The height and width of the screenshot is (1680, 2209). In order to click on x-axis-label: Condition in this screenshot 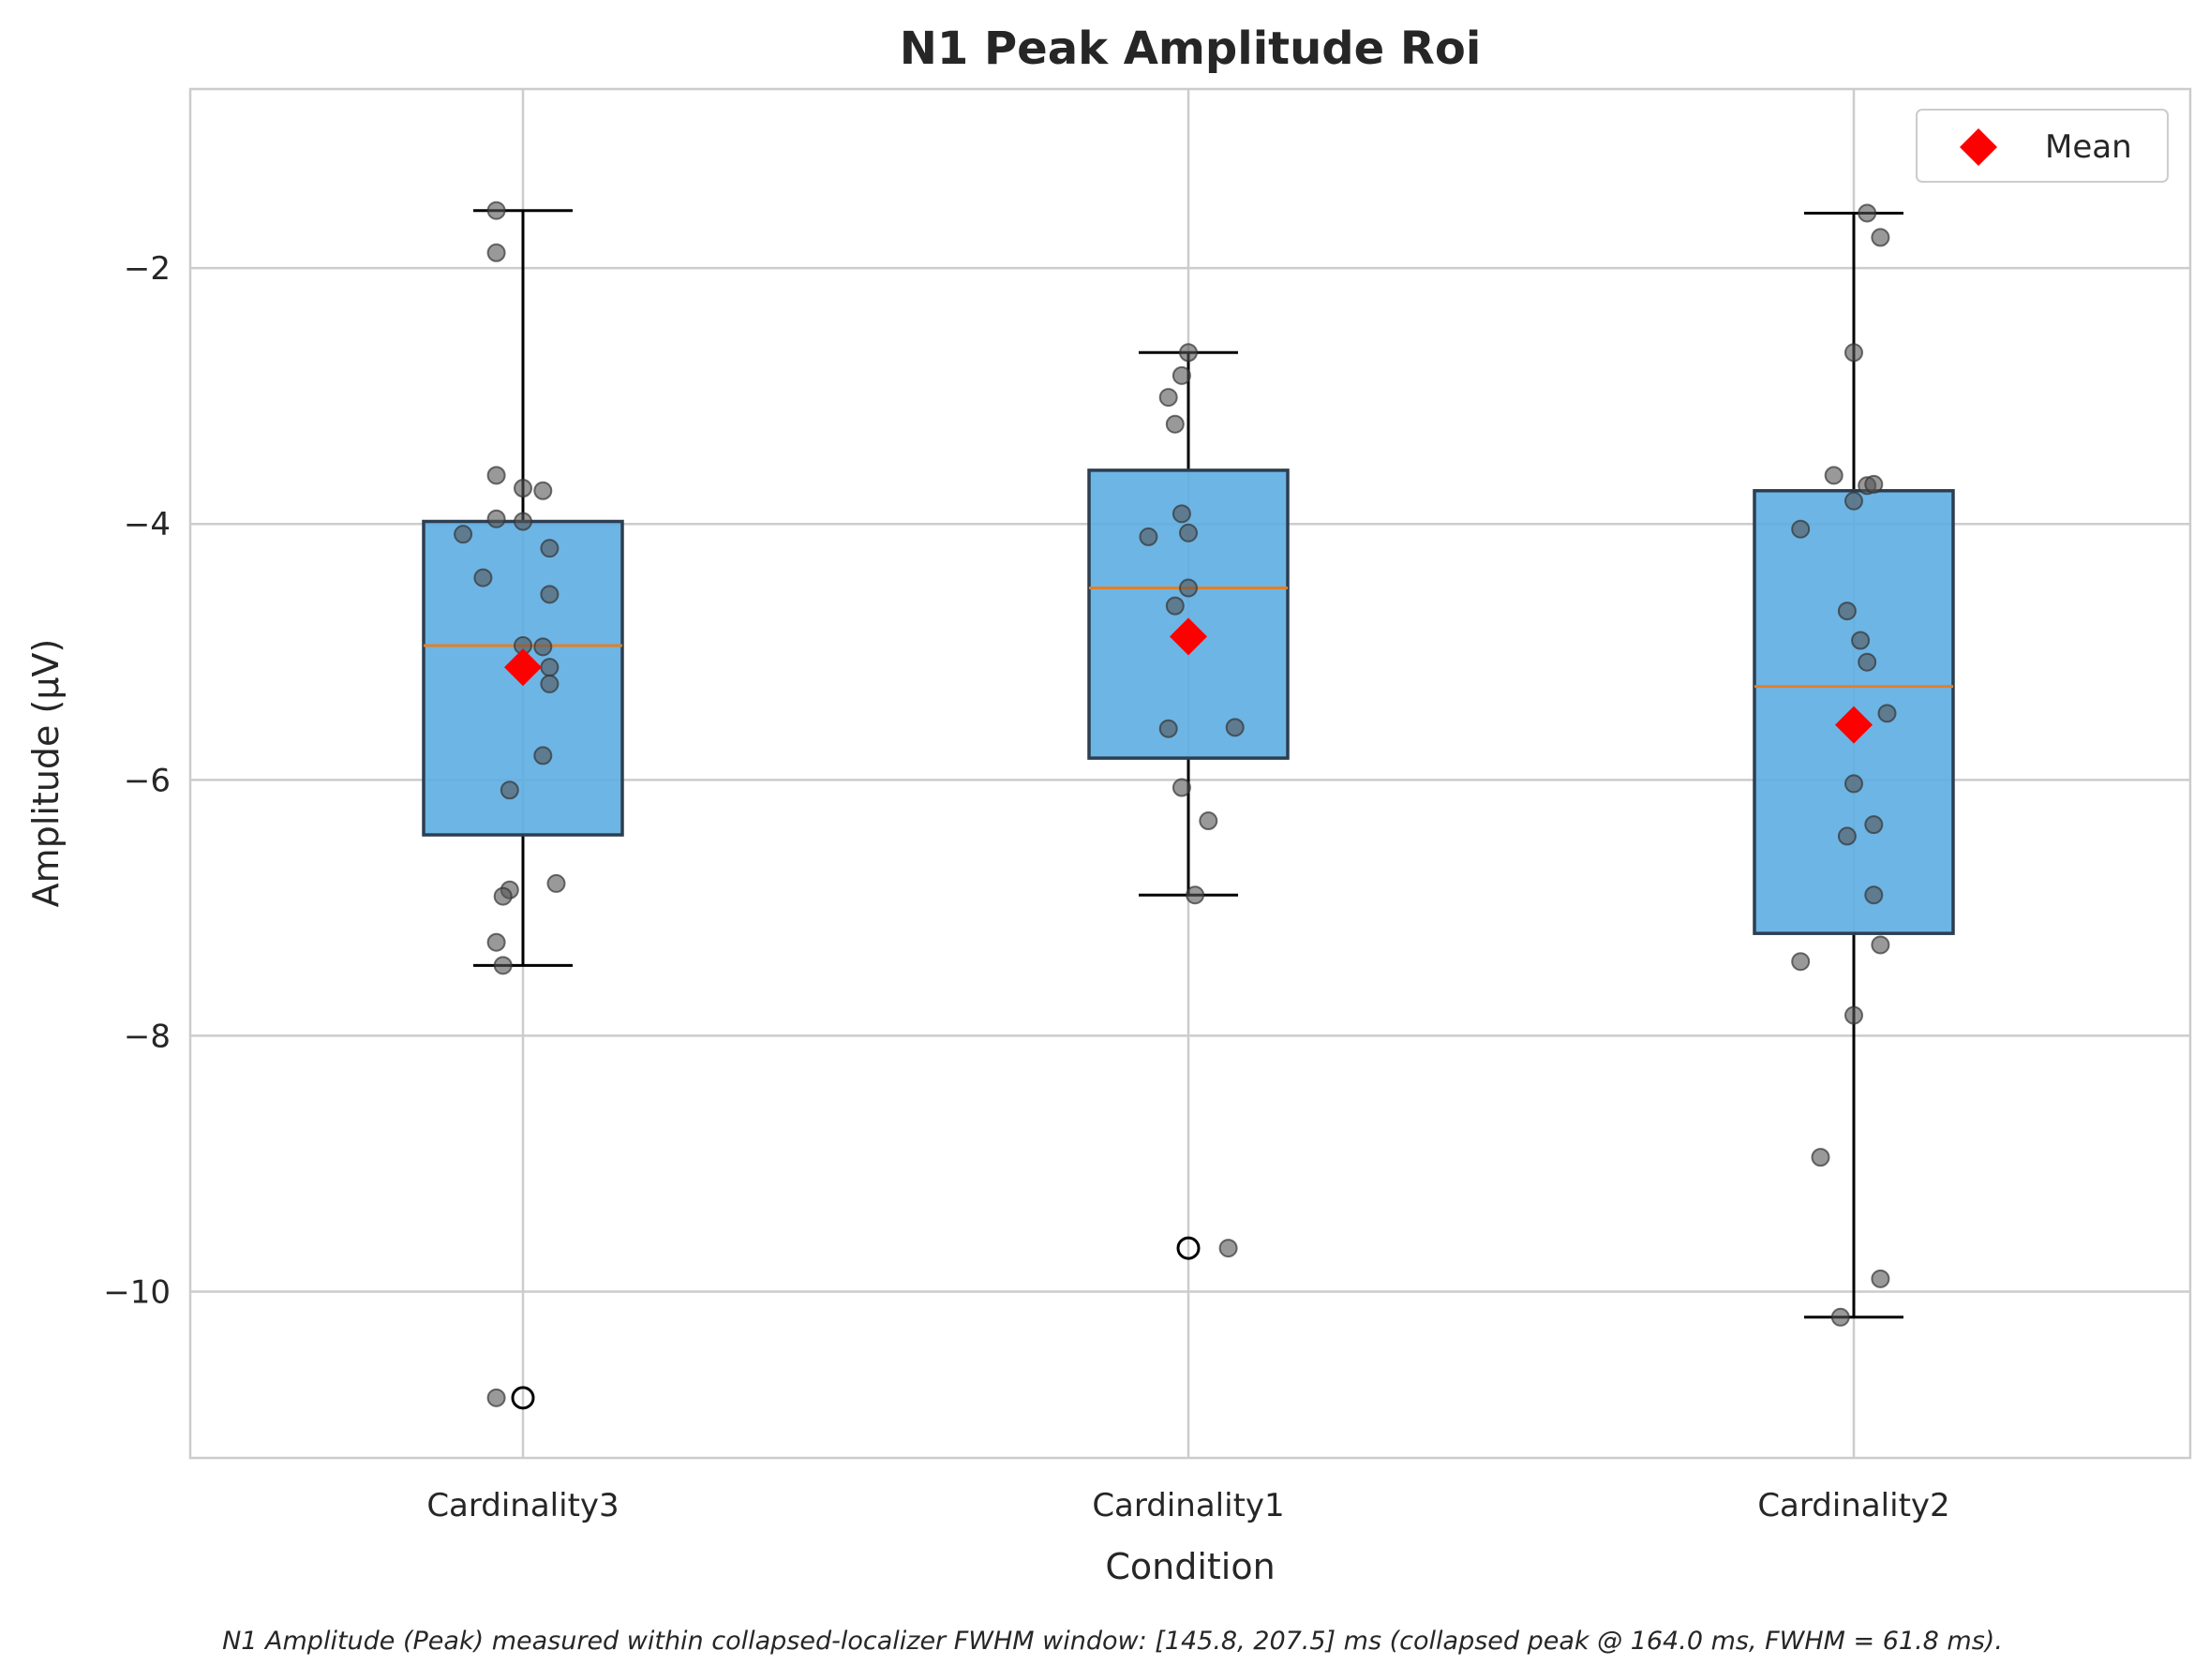, I will do `click(1190, 1566)`.